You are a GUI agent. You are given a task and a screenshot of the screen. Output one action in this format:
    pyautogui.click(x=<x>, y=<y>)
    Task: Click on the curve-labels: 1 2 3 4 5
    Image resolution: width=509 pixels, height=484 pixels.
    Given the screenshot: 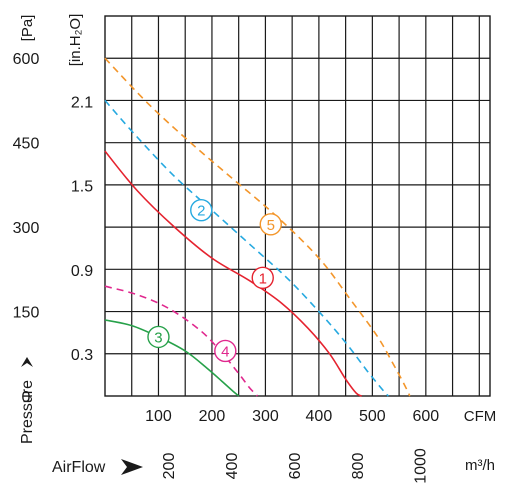 What is the action you would take?
    pyautogui.click(x=214, y=281)
    